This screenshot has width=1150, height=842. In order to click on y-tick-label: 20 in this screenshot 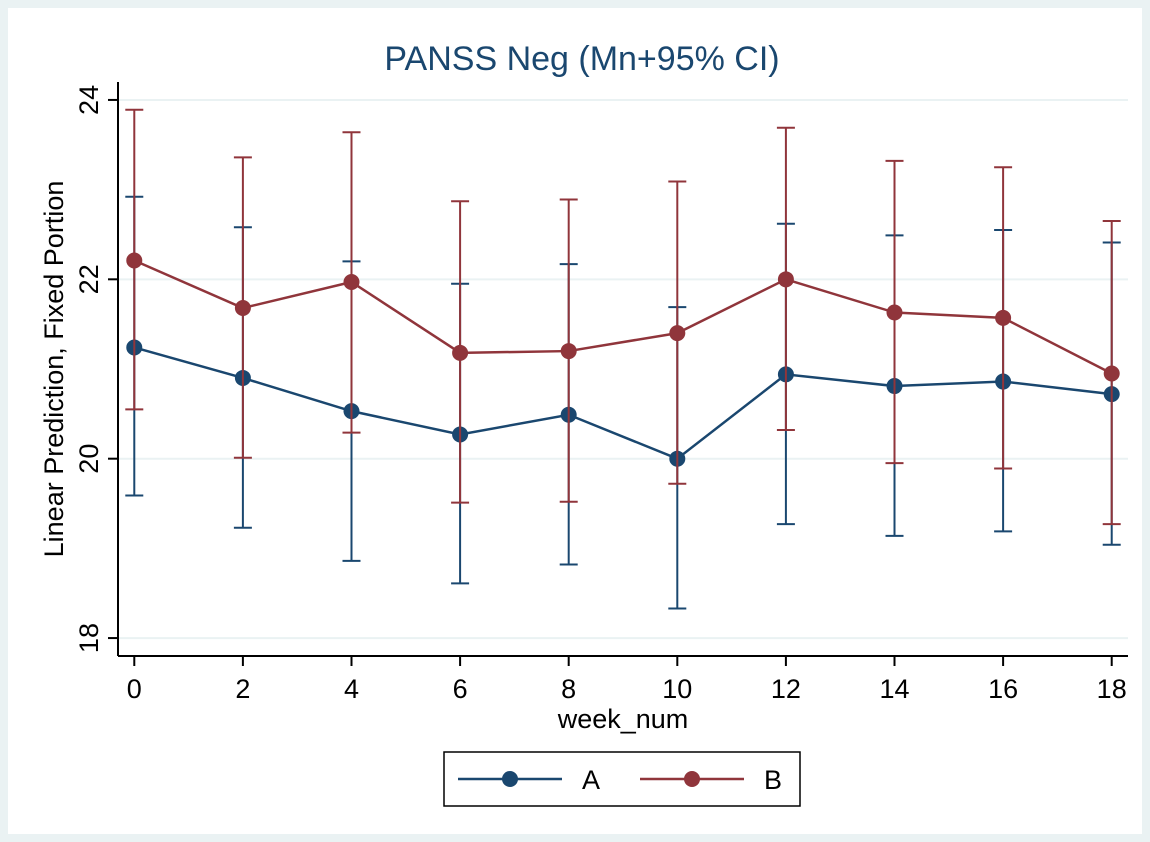, I will do `click(89, 459)`.